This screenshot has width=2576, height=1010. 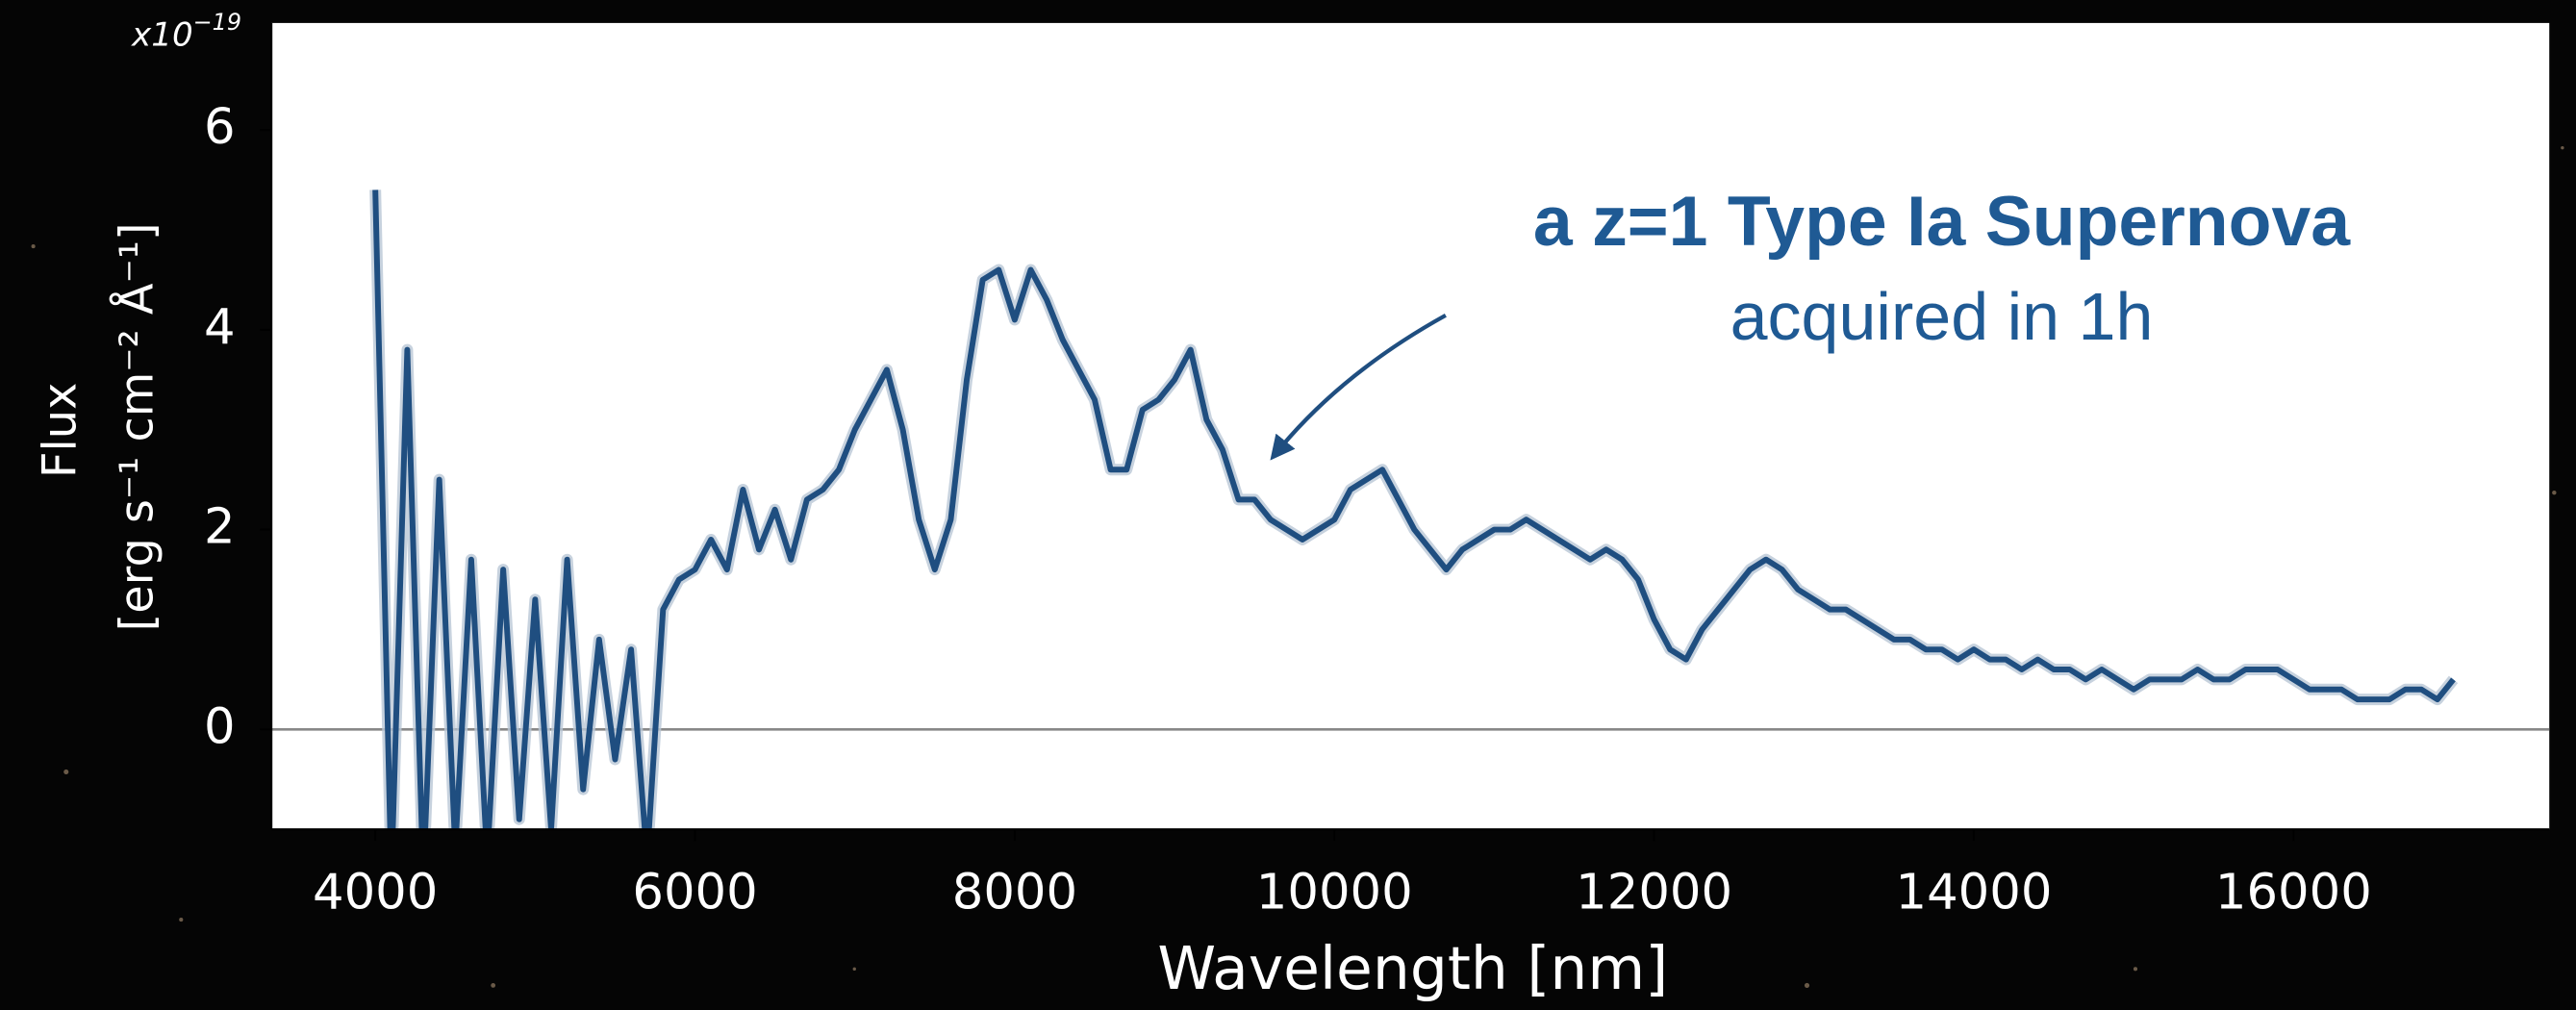 What do you see at coordinates (1942, 316) in the screenshot?
I see `annotation-subtitle: acquired in 1h` at bounding box center [1942, 316].